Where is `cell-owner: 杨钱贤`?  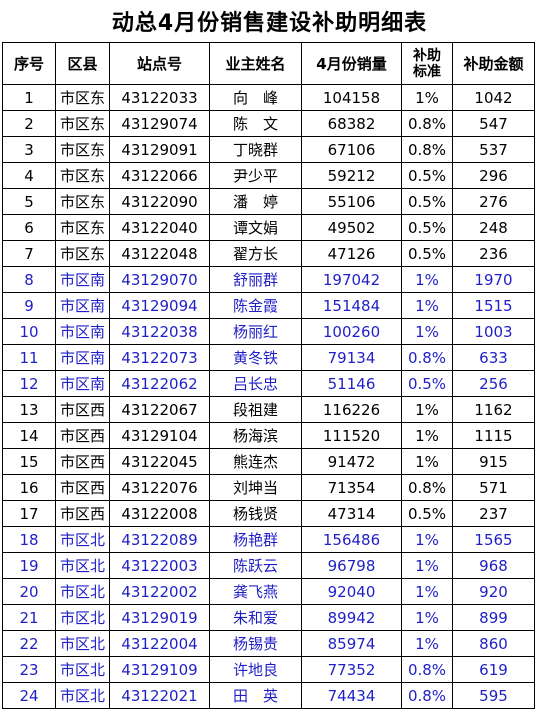
cell-owner: 杨钱贤 is located at coordinates (255, 513).